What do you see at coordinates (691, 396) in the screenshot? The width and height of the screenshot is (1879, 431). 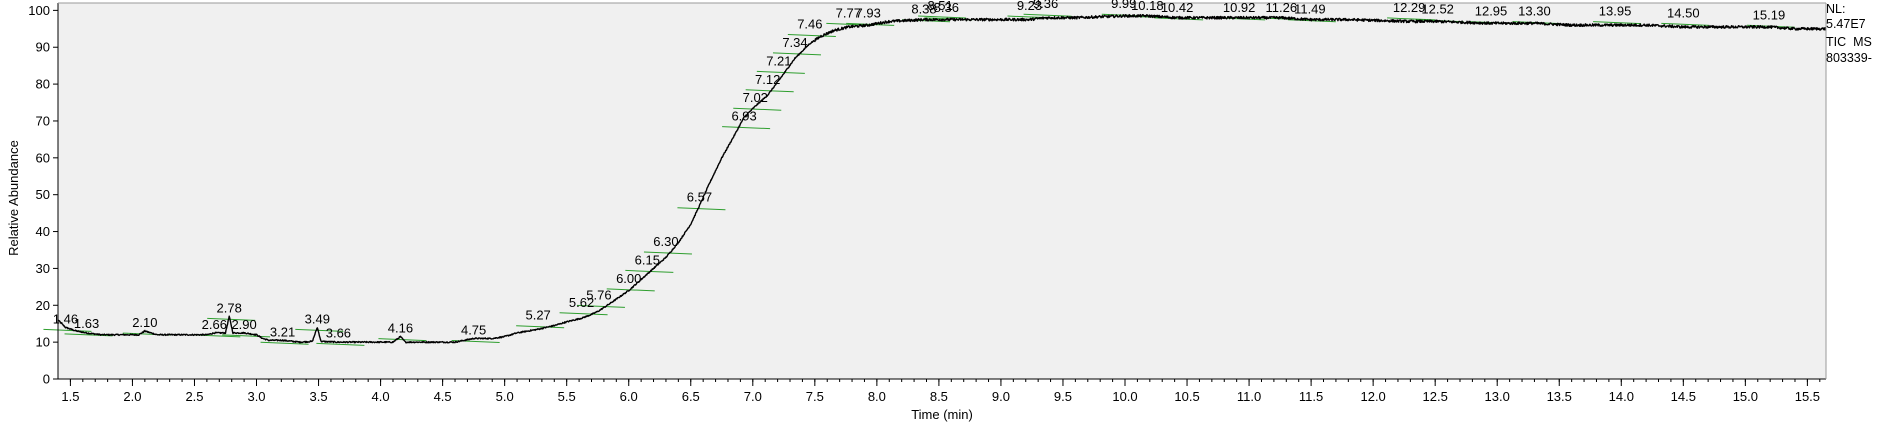 I see `x-tick-label: 6.5` at bounding box center [691, 396].